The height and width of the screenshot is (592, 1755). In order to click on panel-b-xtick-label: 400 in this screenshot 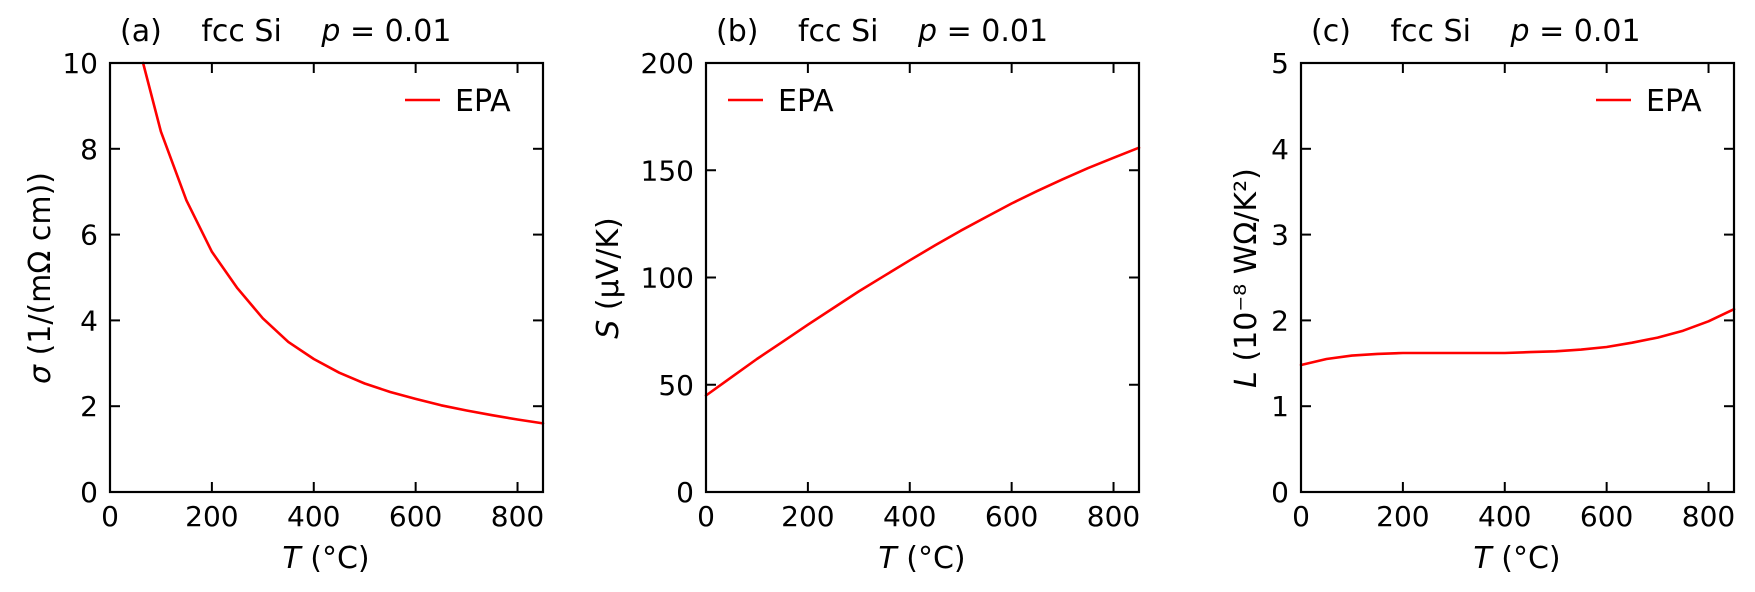, I will do `click(909, 516)`.